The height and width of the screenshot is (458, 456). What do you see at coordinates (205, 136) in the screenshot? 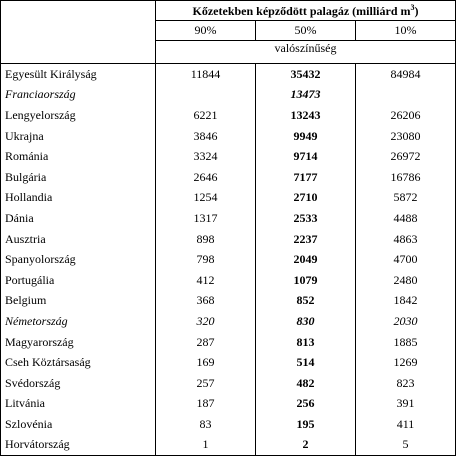
I see `value-cell: 3846` at bounding box center [205, 136].